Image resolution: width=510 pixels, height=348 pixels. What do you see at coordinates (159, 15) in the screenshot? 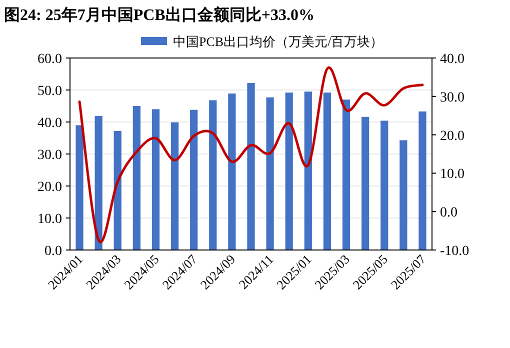
I see `chart-title: 图24: 25年7月中国PCB出口金额同比+33.0%` at bounding box center [159, 15].